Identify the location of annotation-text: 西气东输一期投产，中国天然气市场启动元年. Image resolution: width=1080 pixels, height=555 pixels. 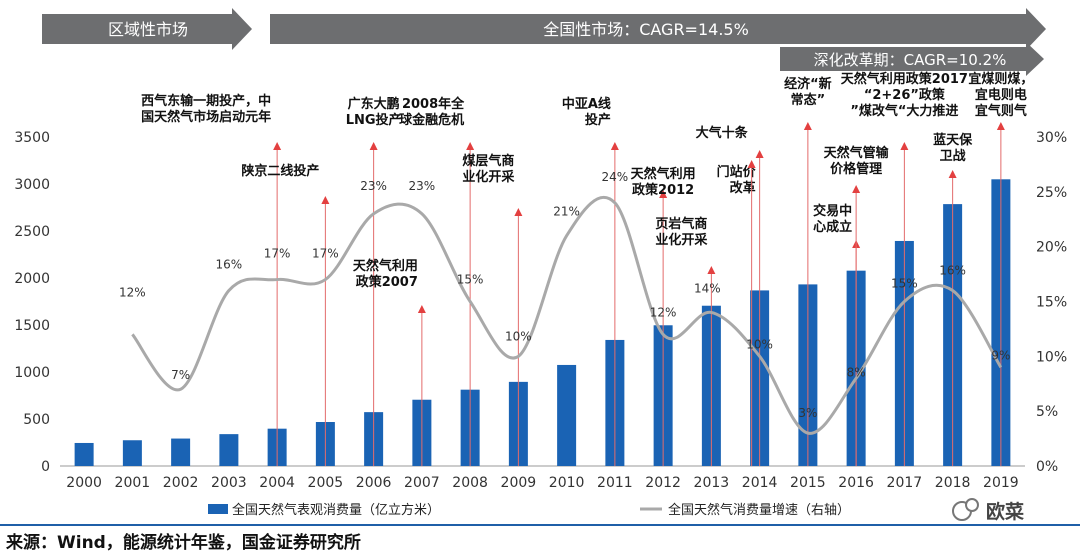
(206, 109).